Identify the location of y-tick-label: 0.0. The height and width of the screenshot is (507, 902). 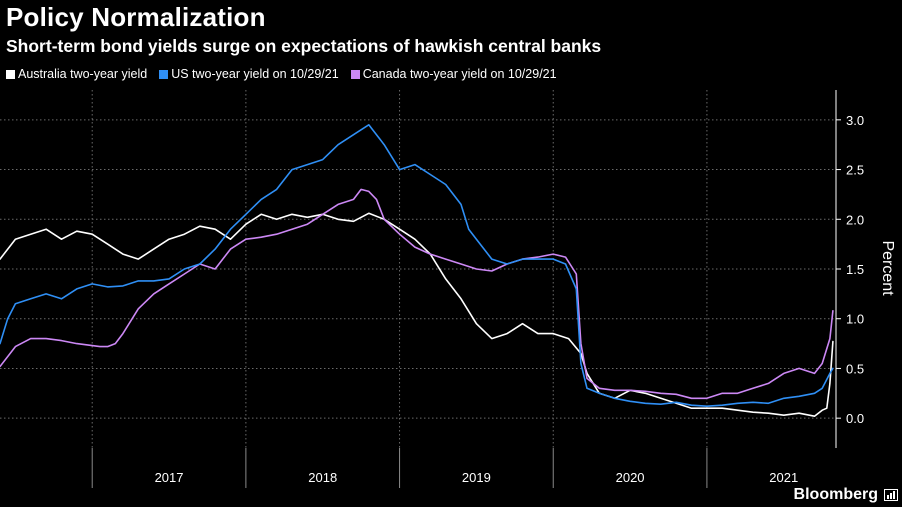
(855, 418).